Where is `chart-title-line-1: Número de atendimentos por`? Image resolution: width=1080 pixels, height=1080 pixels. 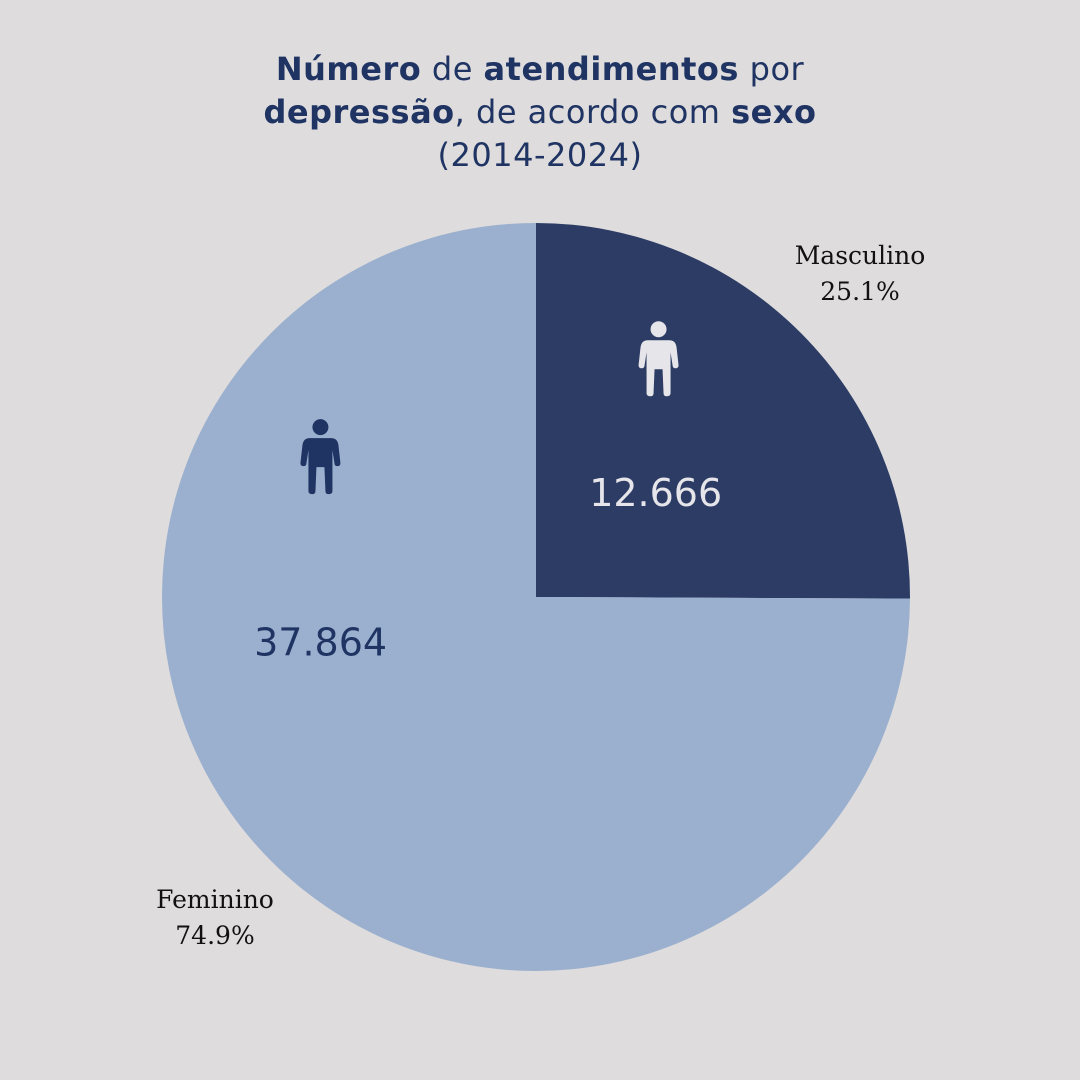
chart-title-line-1: Número de atendimentos por is located at coordinates (540, 69).